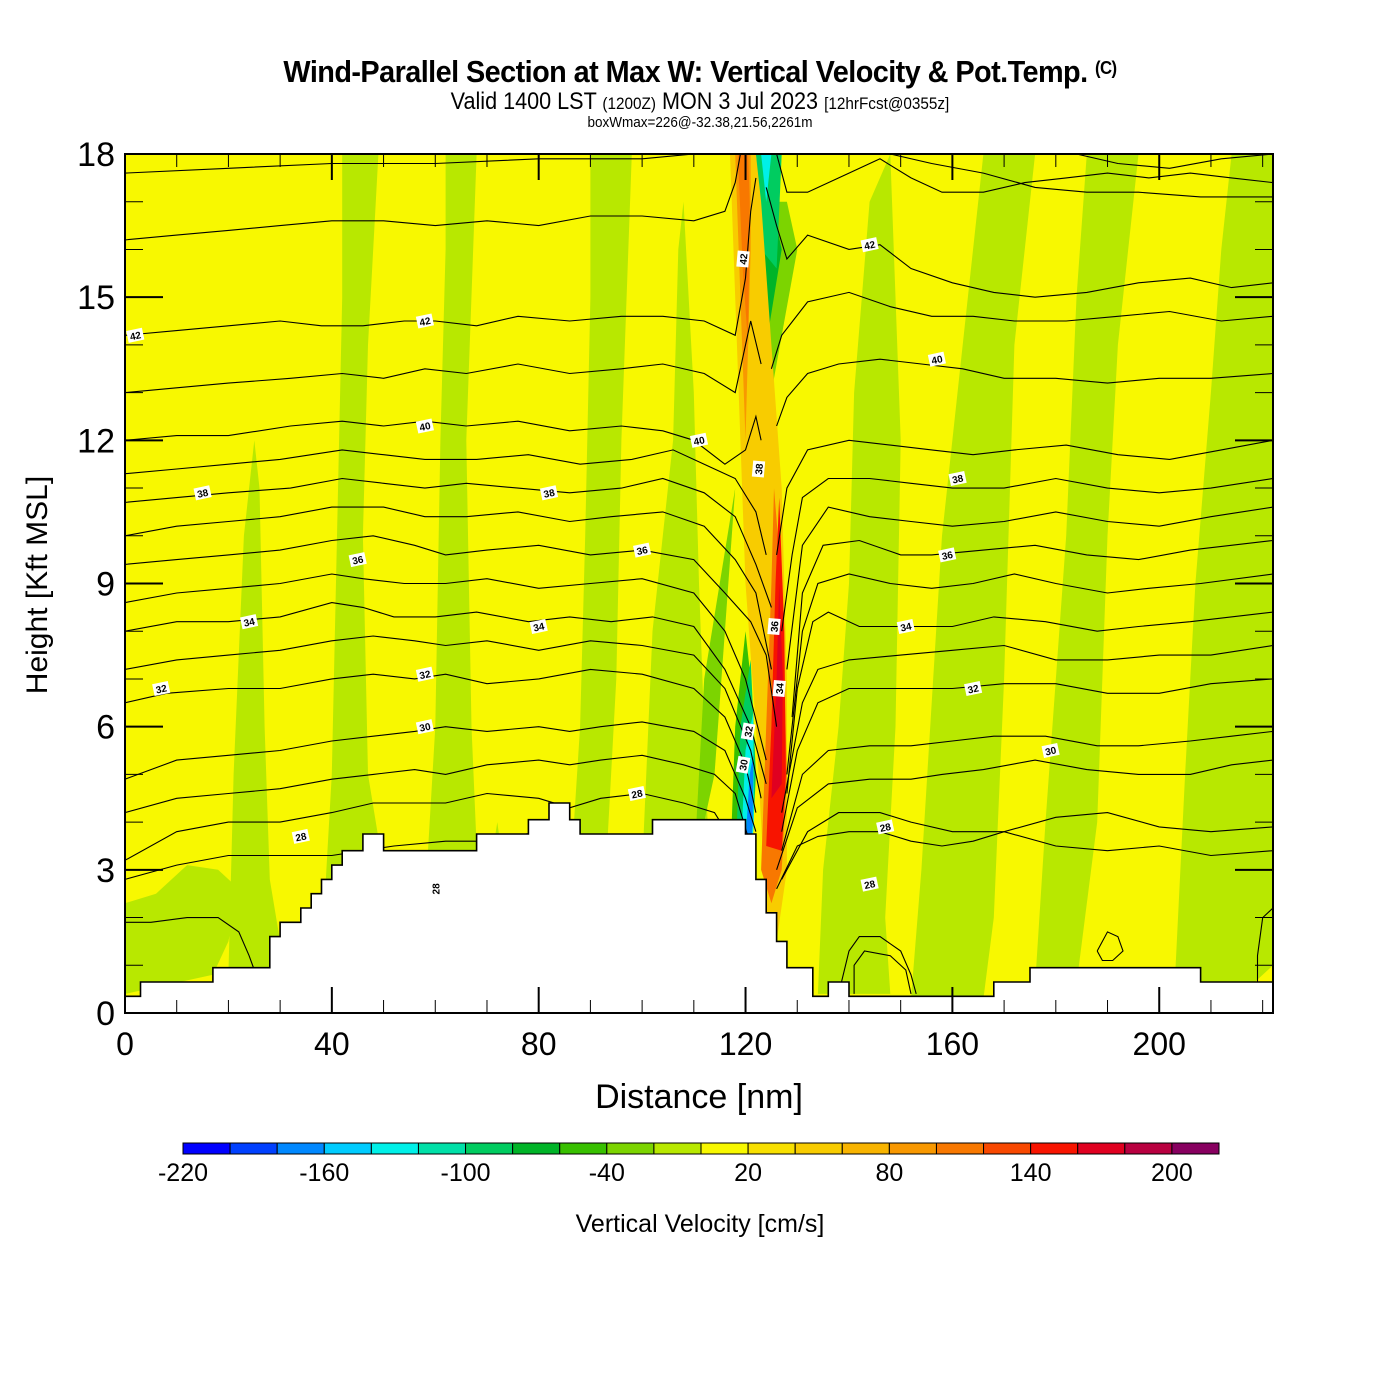 The width and height of the screenshot is (1400, 1400). Describe the element at coordinates (183, 1173) in the screenshot. I see `colorbar-tick-label: -220` at that location.